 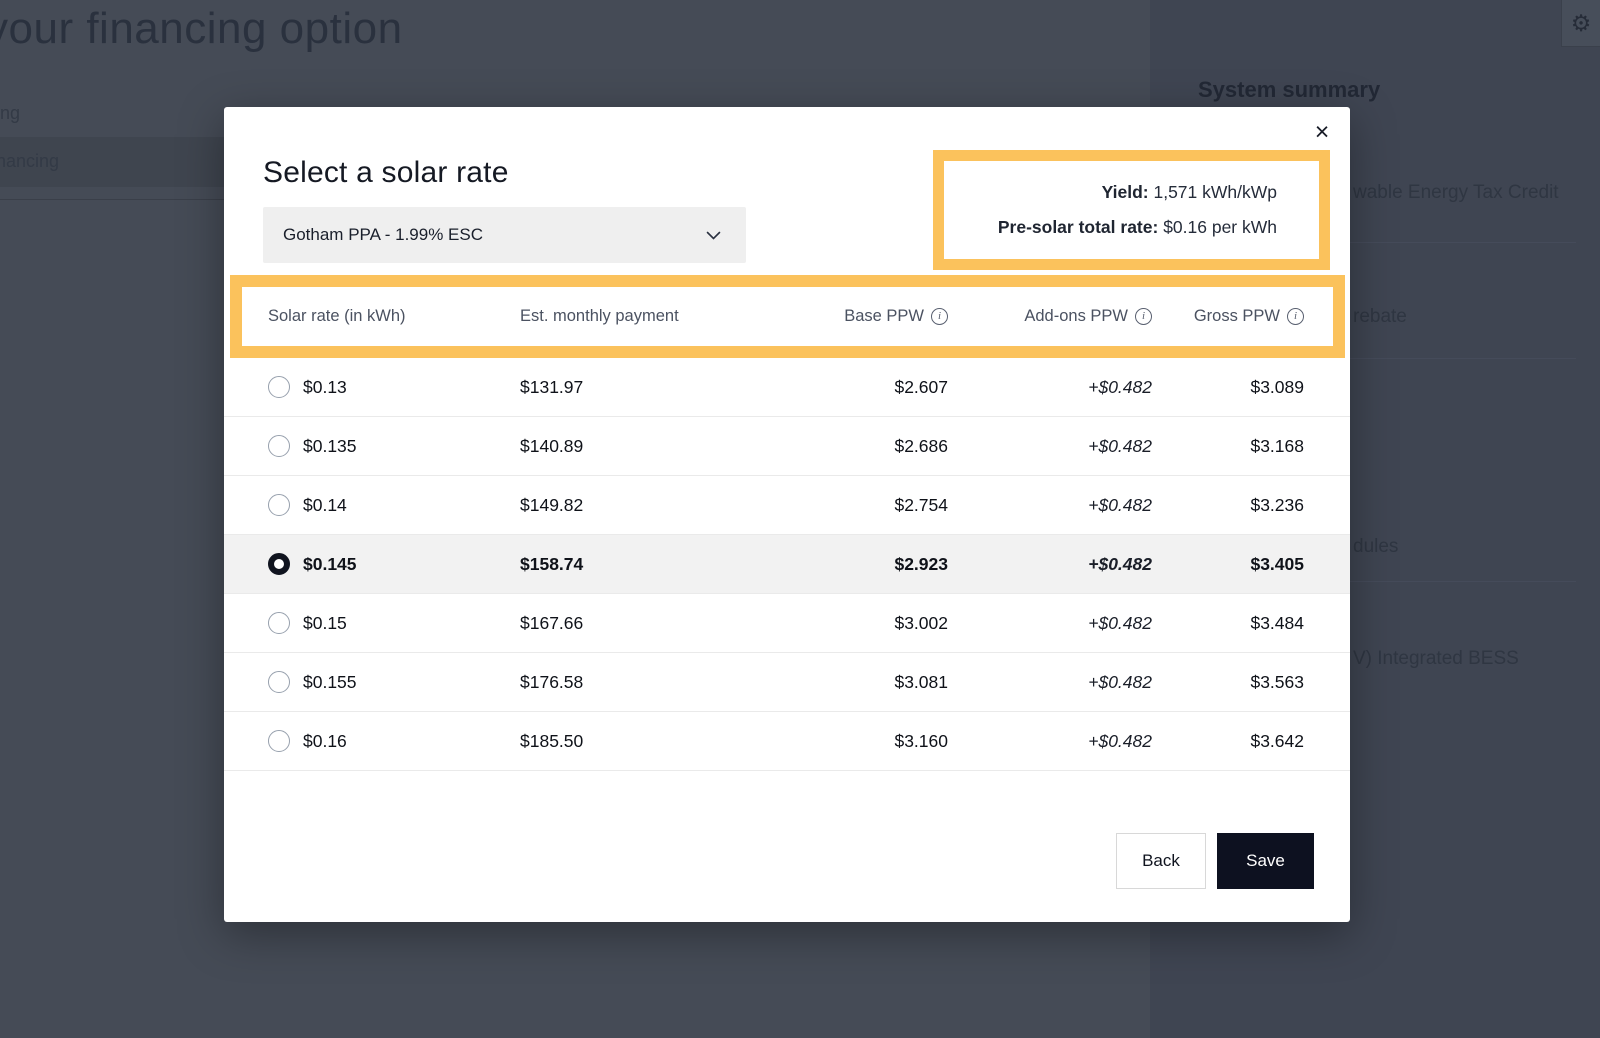 I want to click on monthly-payment-cell: $176.58, so click(x=552, y=681).